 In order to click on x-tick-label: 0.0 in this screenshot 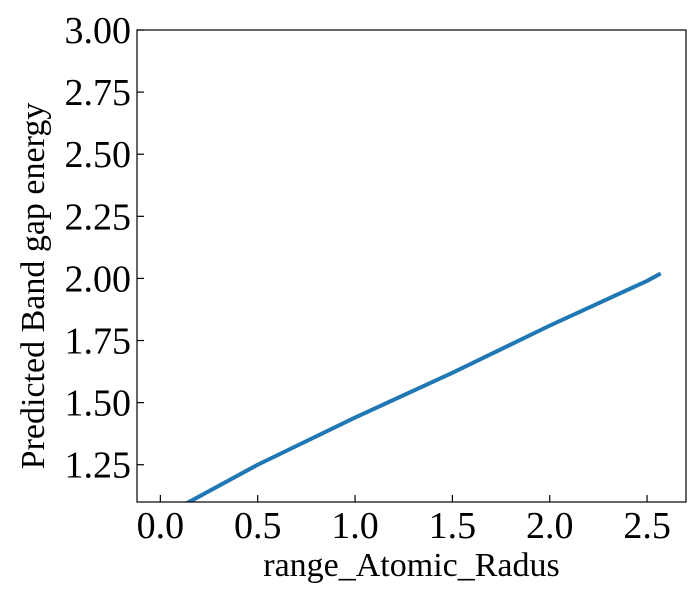, I will do `click(161, 526)`.